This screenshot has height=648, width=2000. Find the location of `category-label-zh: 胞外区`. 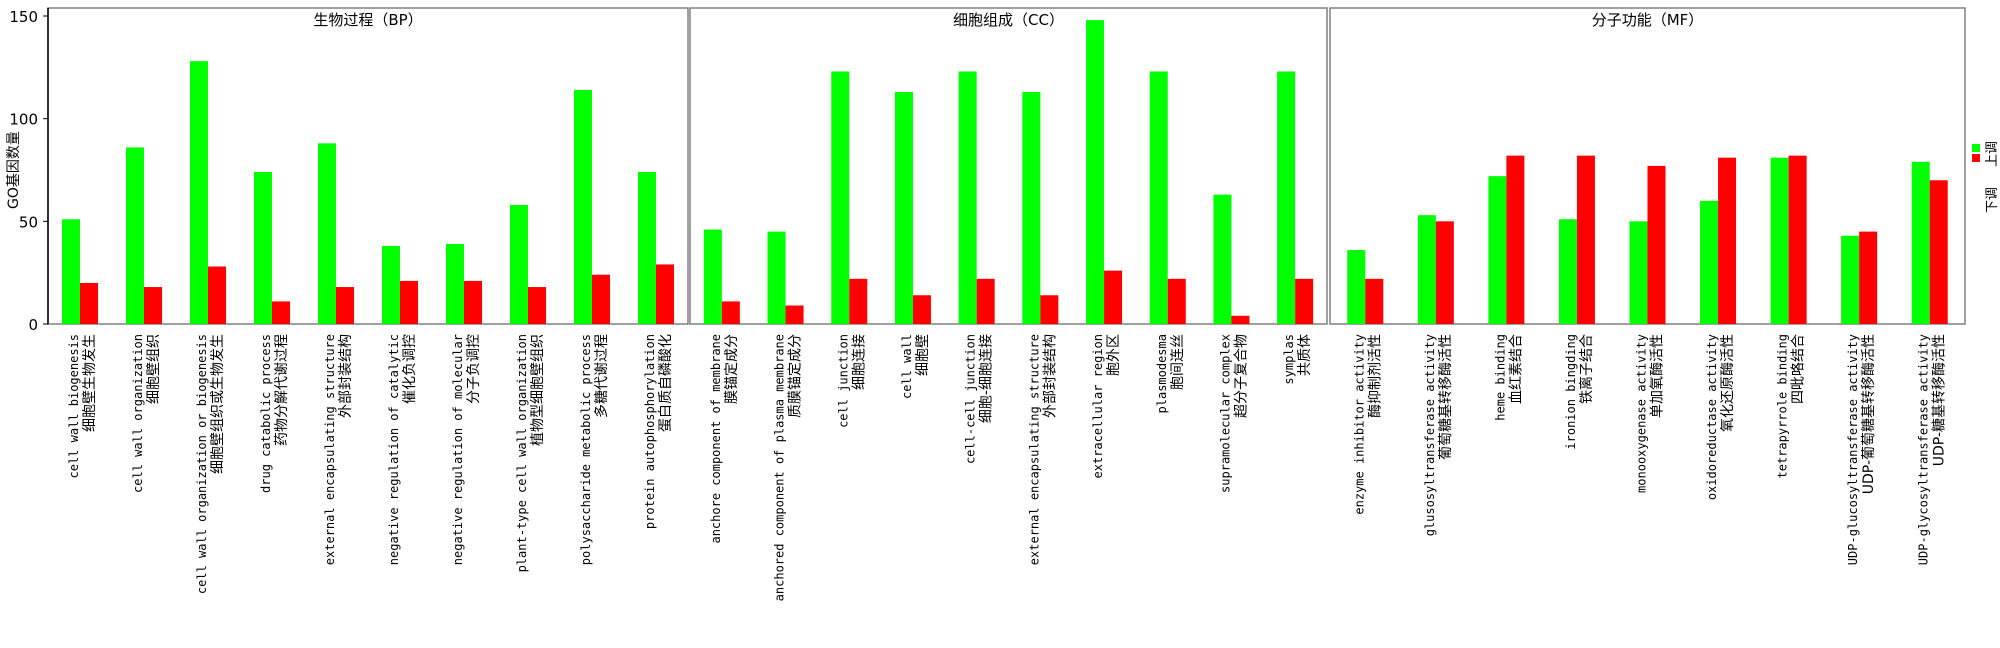

category-label-zh: 胞外区 is located at coordinates (1114, 355).